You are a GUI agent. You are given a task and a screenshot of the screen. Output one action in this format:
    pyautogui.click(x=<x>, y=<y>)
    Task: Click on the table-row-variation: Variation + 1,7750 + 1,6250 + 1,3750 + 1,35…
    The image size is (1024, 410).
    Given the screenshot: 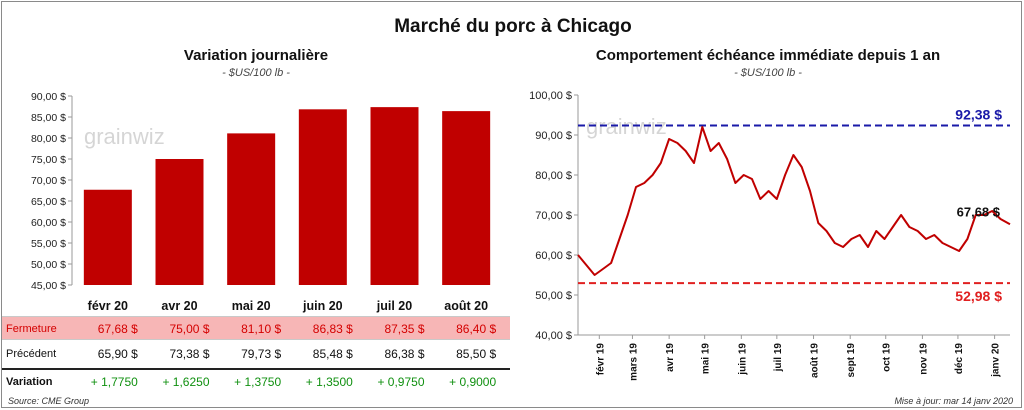 What is the action you would take?
    pyautogui.click(x=256, y=380)
    